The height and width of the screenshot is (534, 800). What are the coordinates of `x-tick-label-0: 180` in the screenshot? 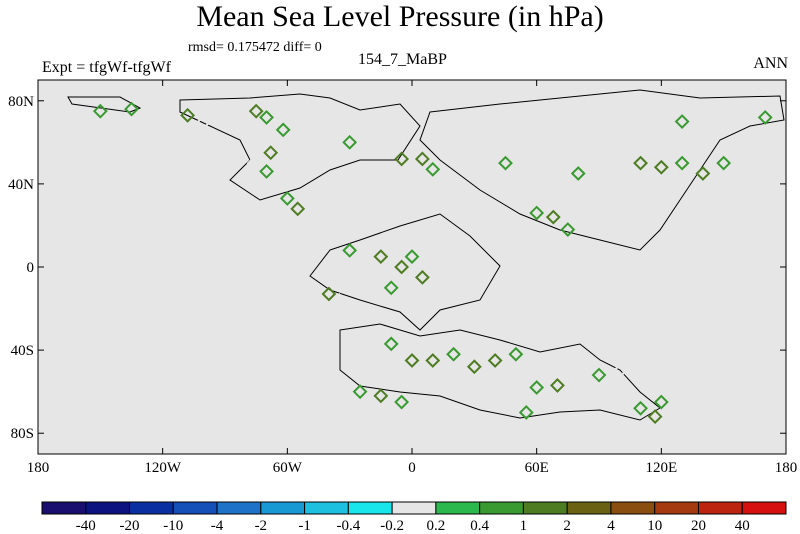 It's located at (38, 468).